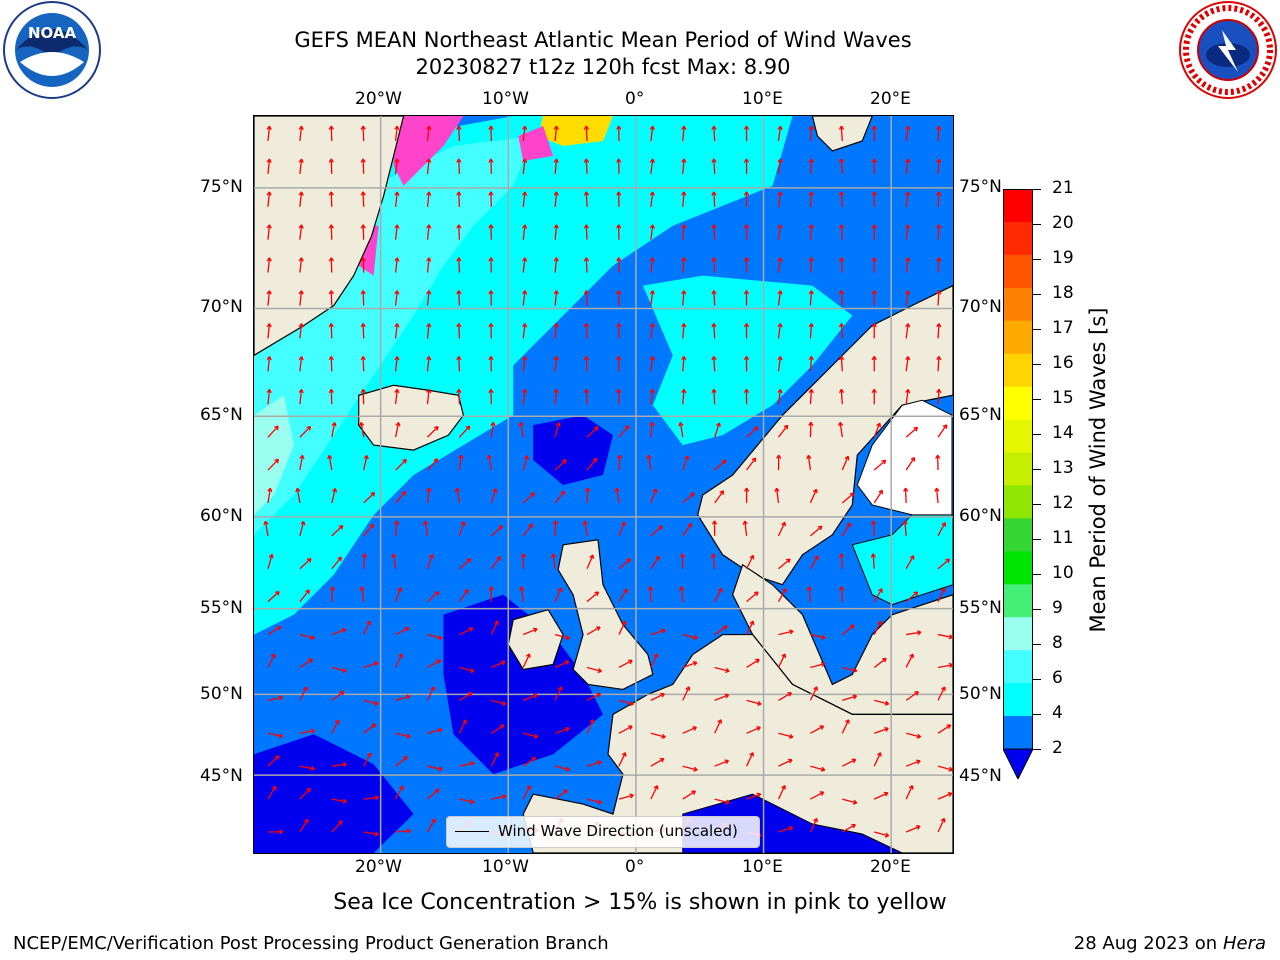  Describe the element at coordinates (1244, 943) in the screenshot. I see `credit-host: Hera` at that location.